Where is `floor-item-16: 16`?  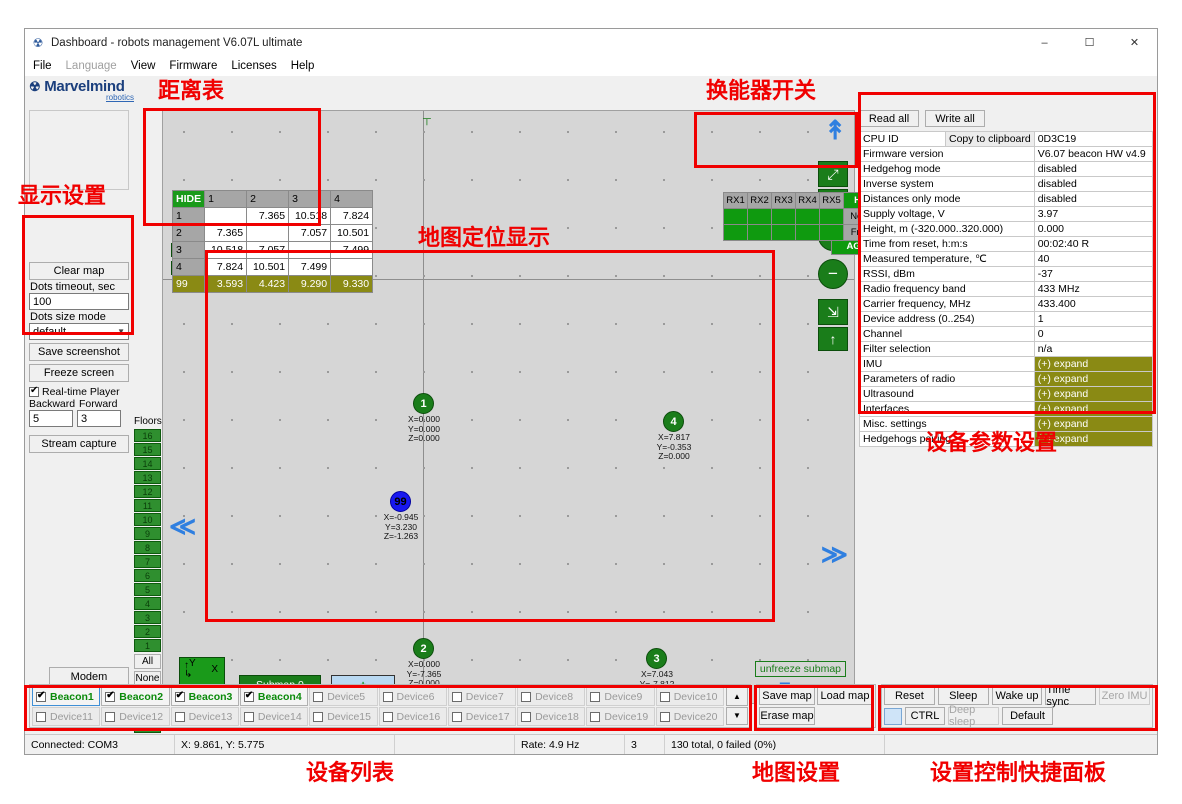
floor-item-16: 16 is located at coordinates (147, 435).